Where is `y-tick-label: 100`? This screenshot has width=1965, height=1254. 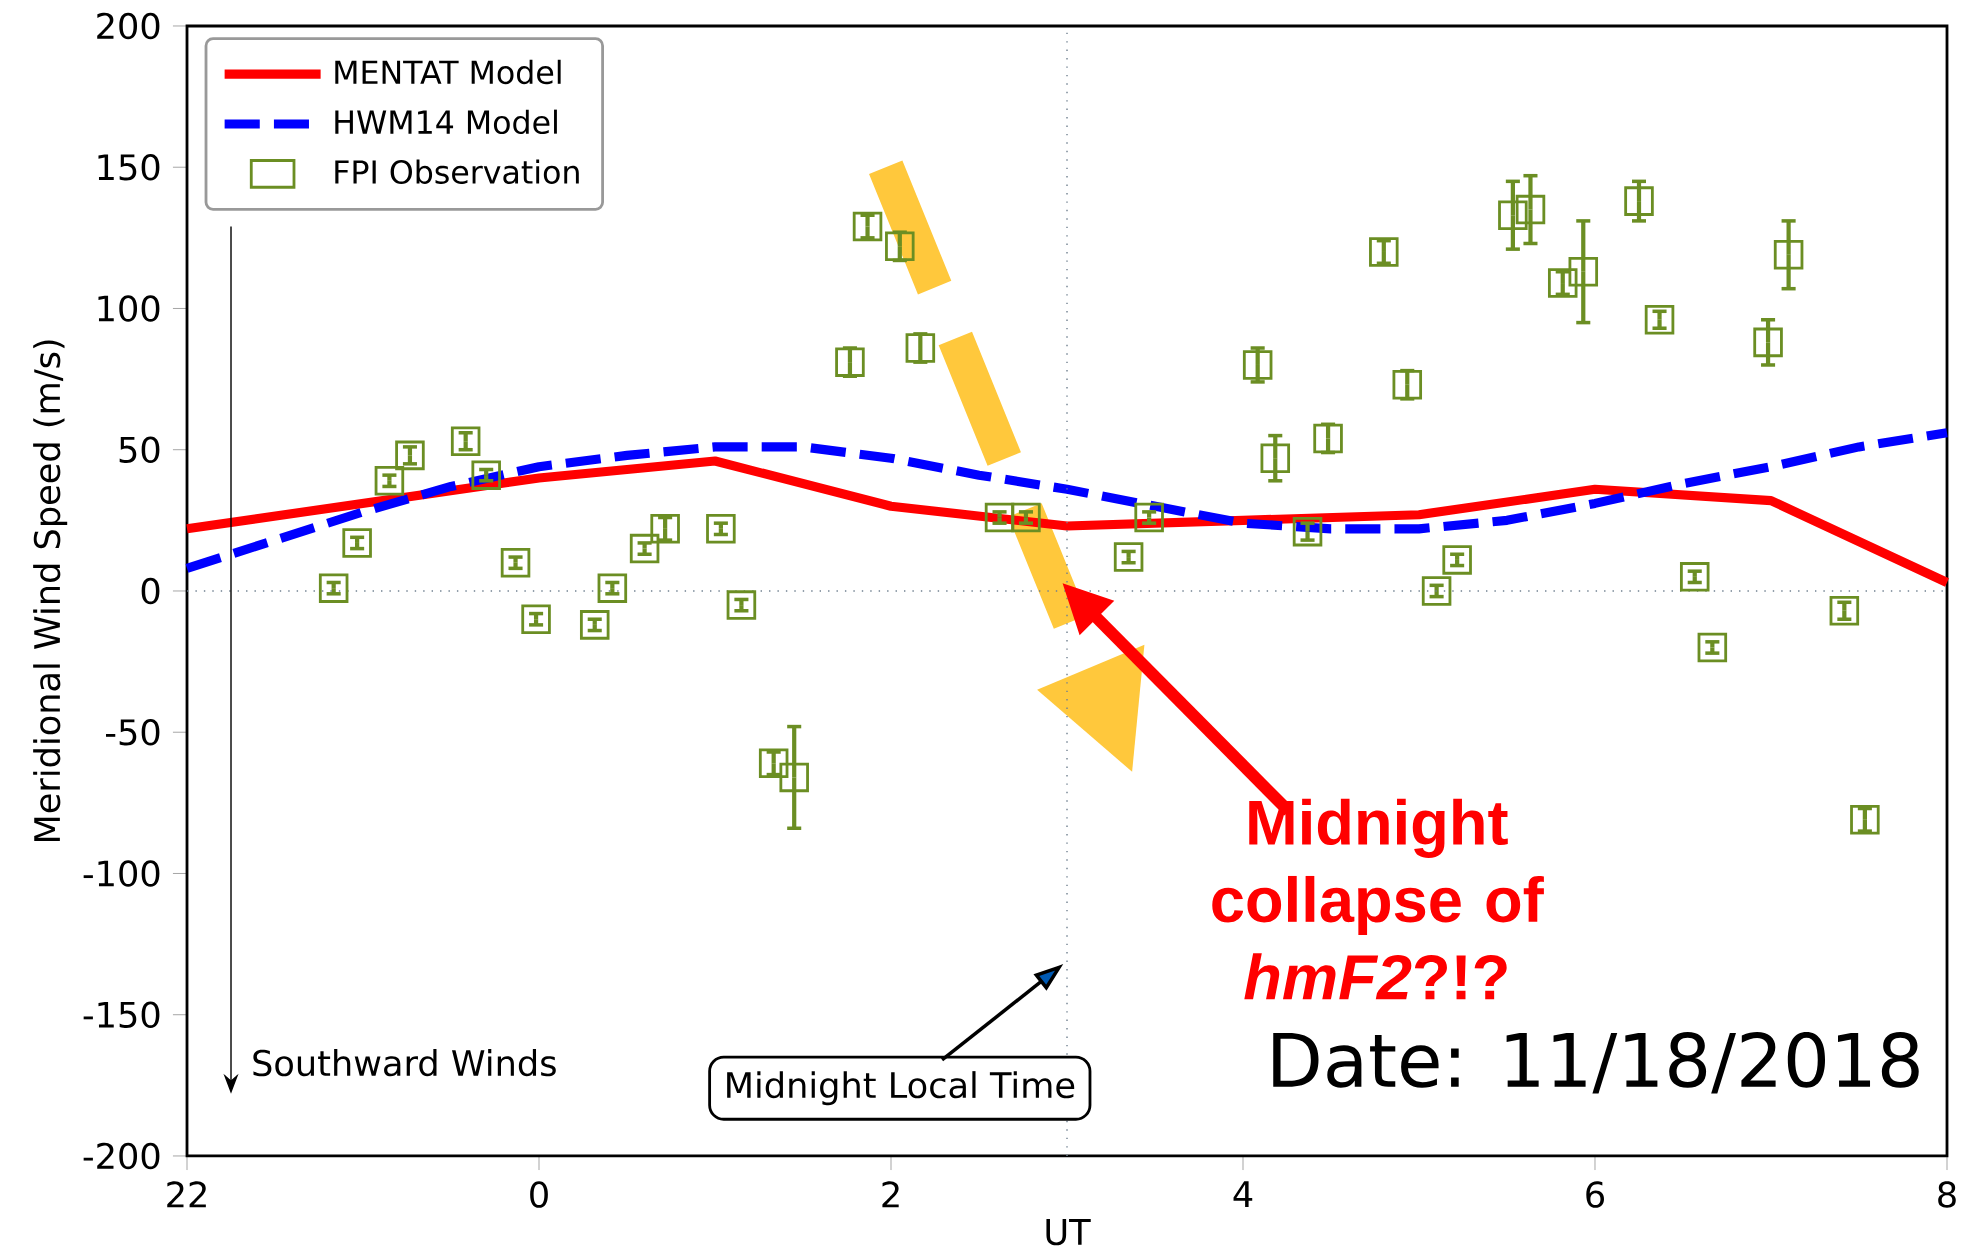 y-tick-label: 100 is located at coordinates (129, 308).